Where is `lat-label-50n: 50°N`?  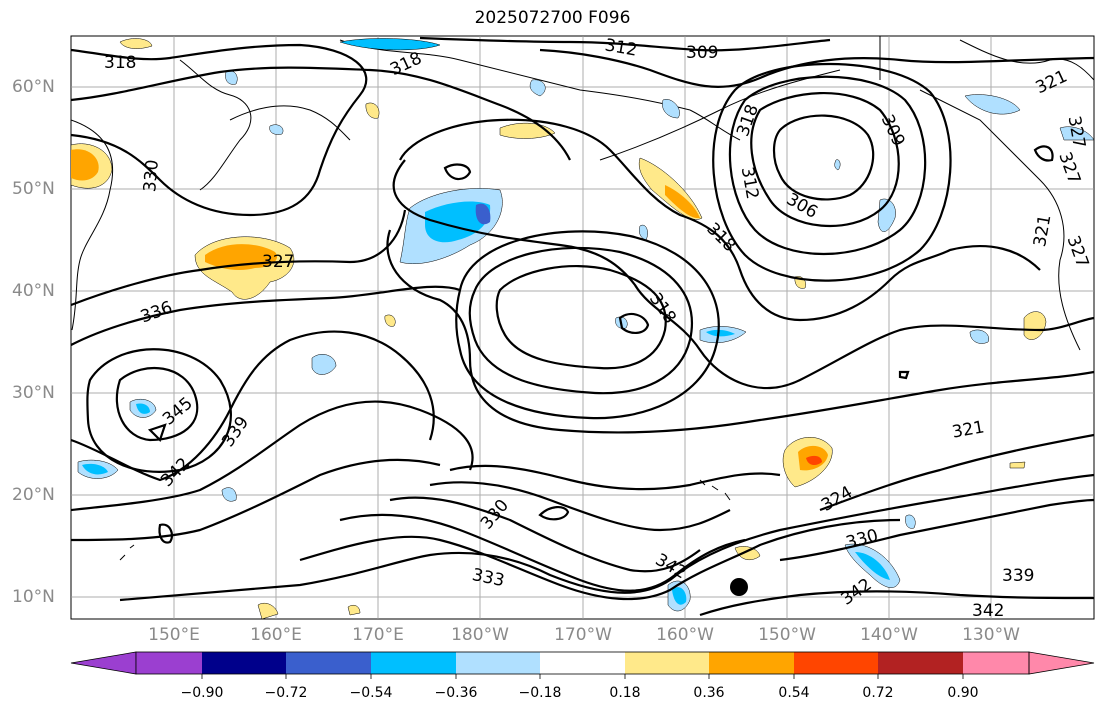
lat-label-50n: 50°N is located at coordinates (33, 189).